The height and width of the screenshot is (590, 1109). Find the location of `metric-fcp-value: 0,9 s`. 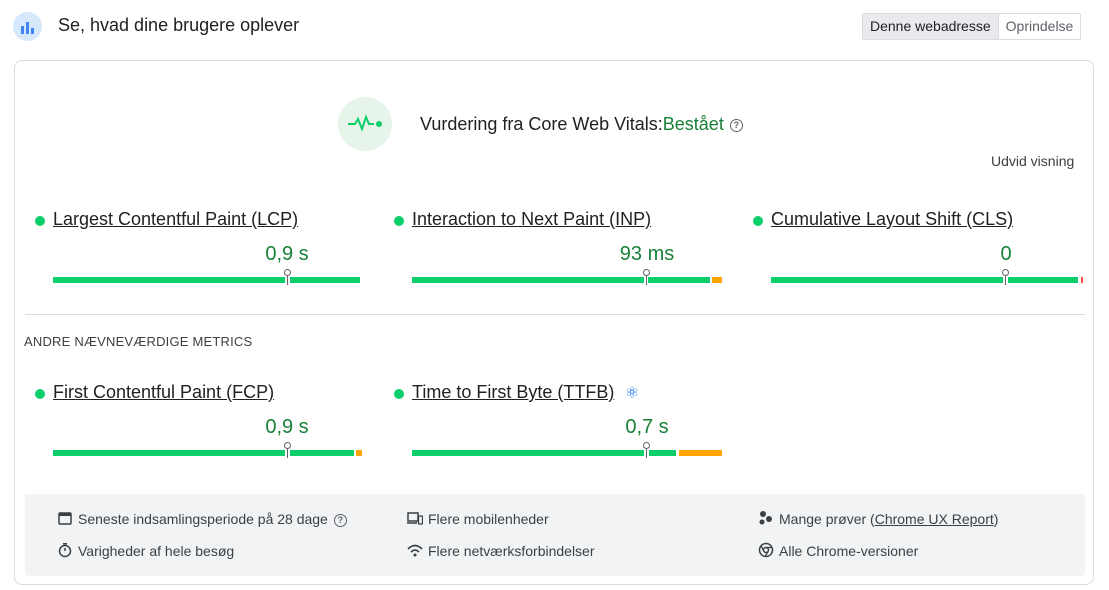

metric-fcp-value: 0,9 s is located at coordinates (287, 427).